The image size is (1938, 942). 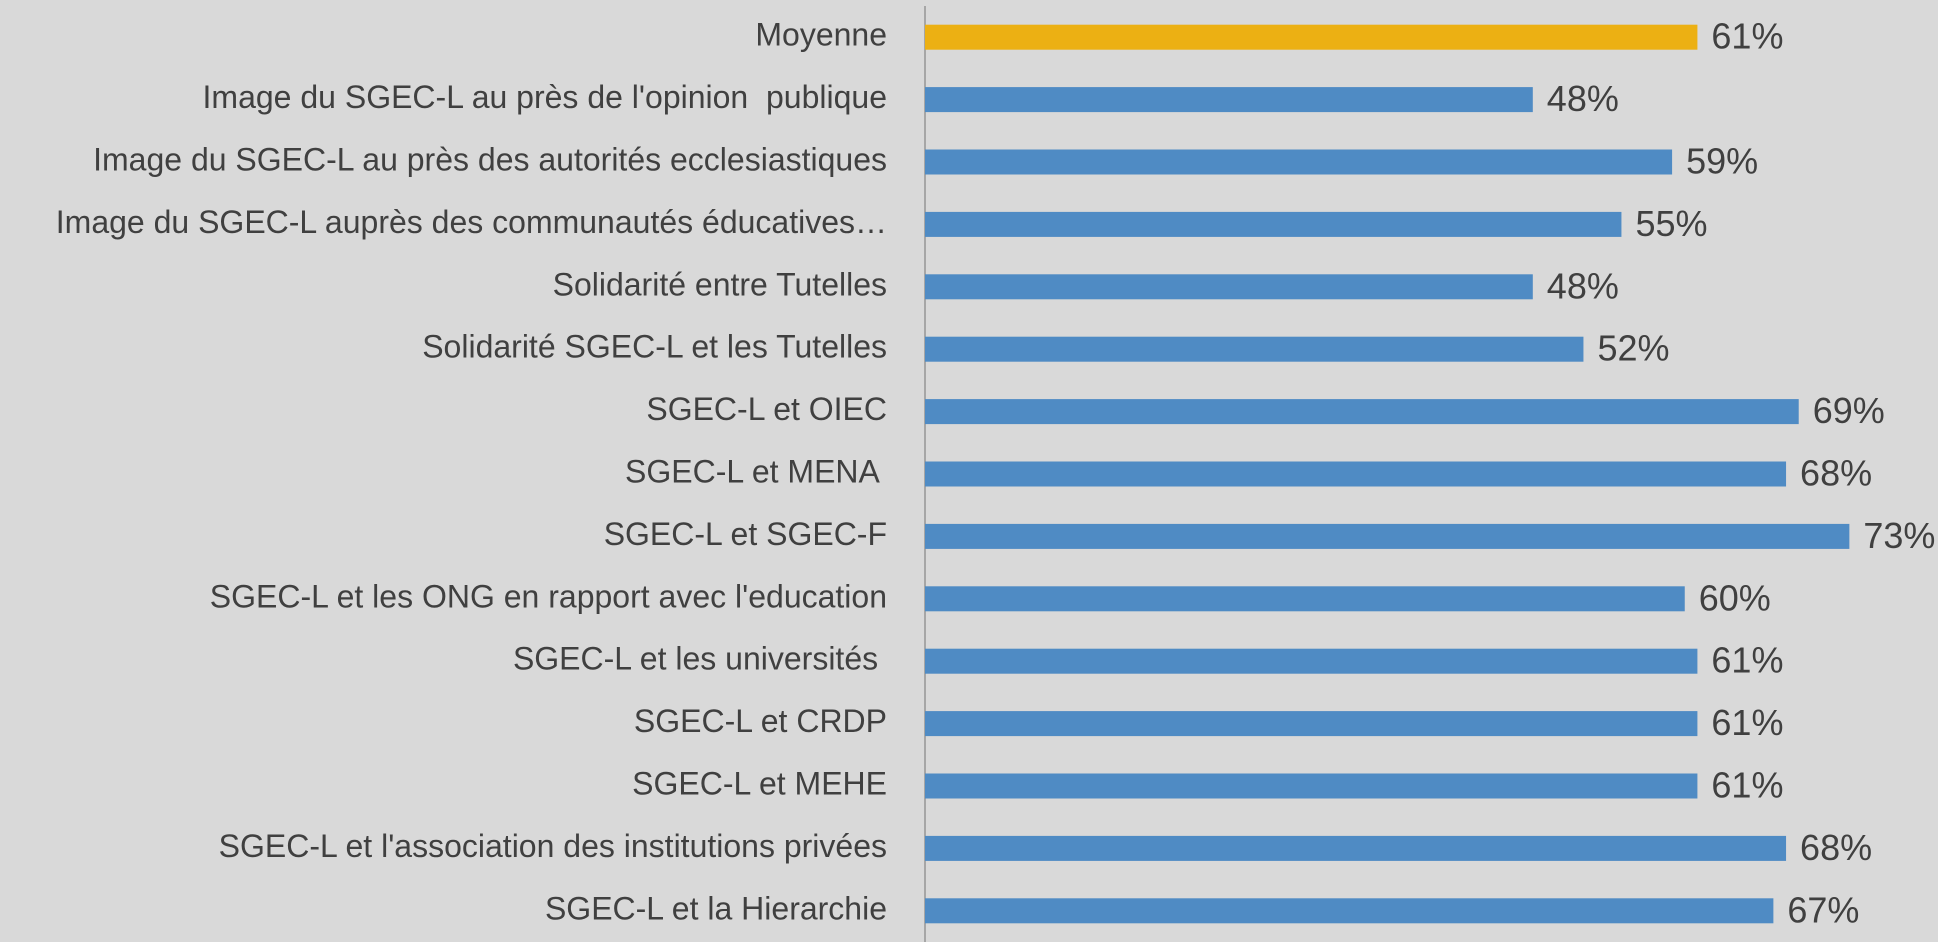 I want to click on data-label: 73%, so click(x=1899, y=535).